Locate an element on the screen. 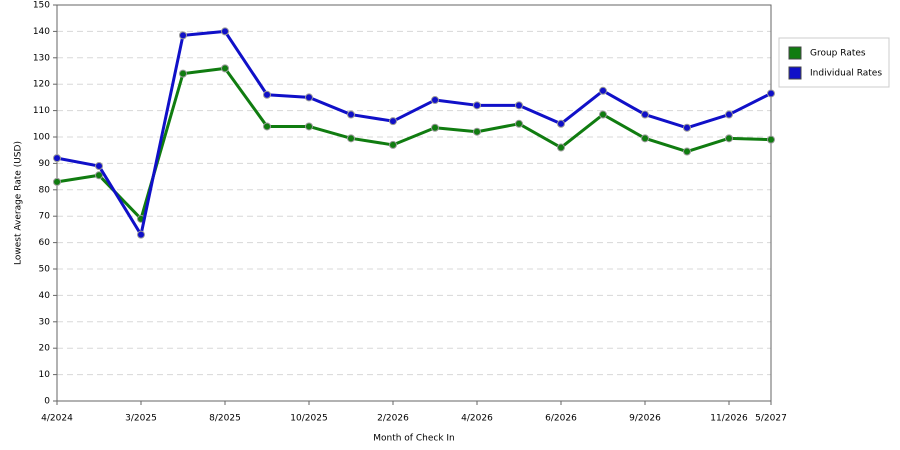 The height and width of the screenshot is (450, 900). y-tick-label: 80 is located at coordinates (45, 190).